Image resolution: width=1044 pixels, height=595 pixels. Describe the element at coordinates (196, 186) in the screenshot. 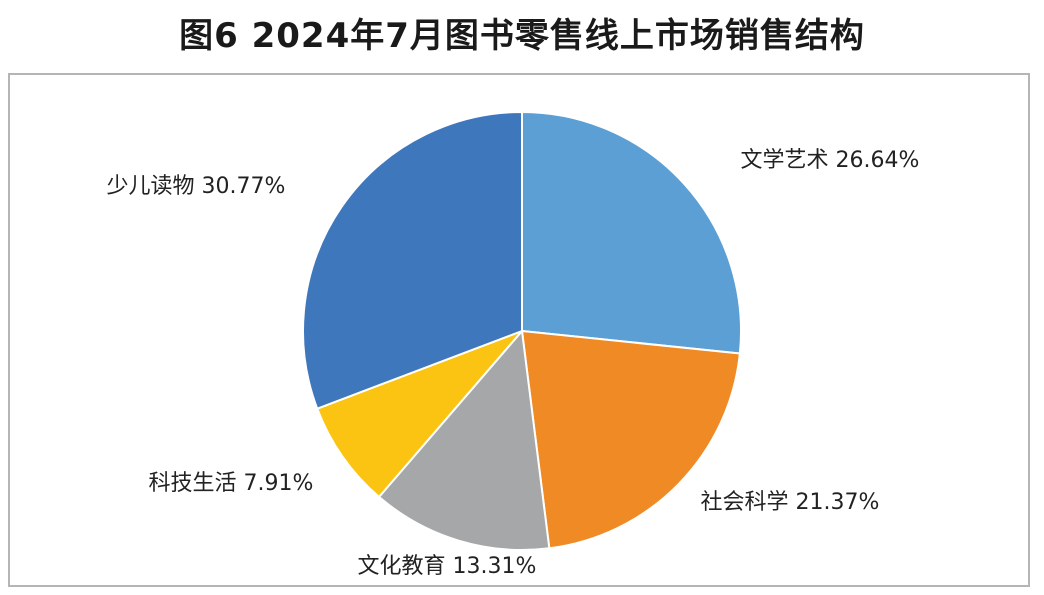

I see `slice-label: 少儿读物 30.77%` at that location.